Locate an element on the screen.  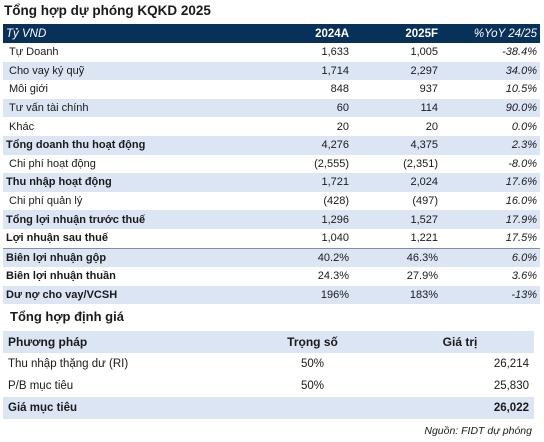
header-value: Giá trị is located at coordinates (460, 342).